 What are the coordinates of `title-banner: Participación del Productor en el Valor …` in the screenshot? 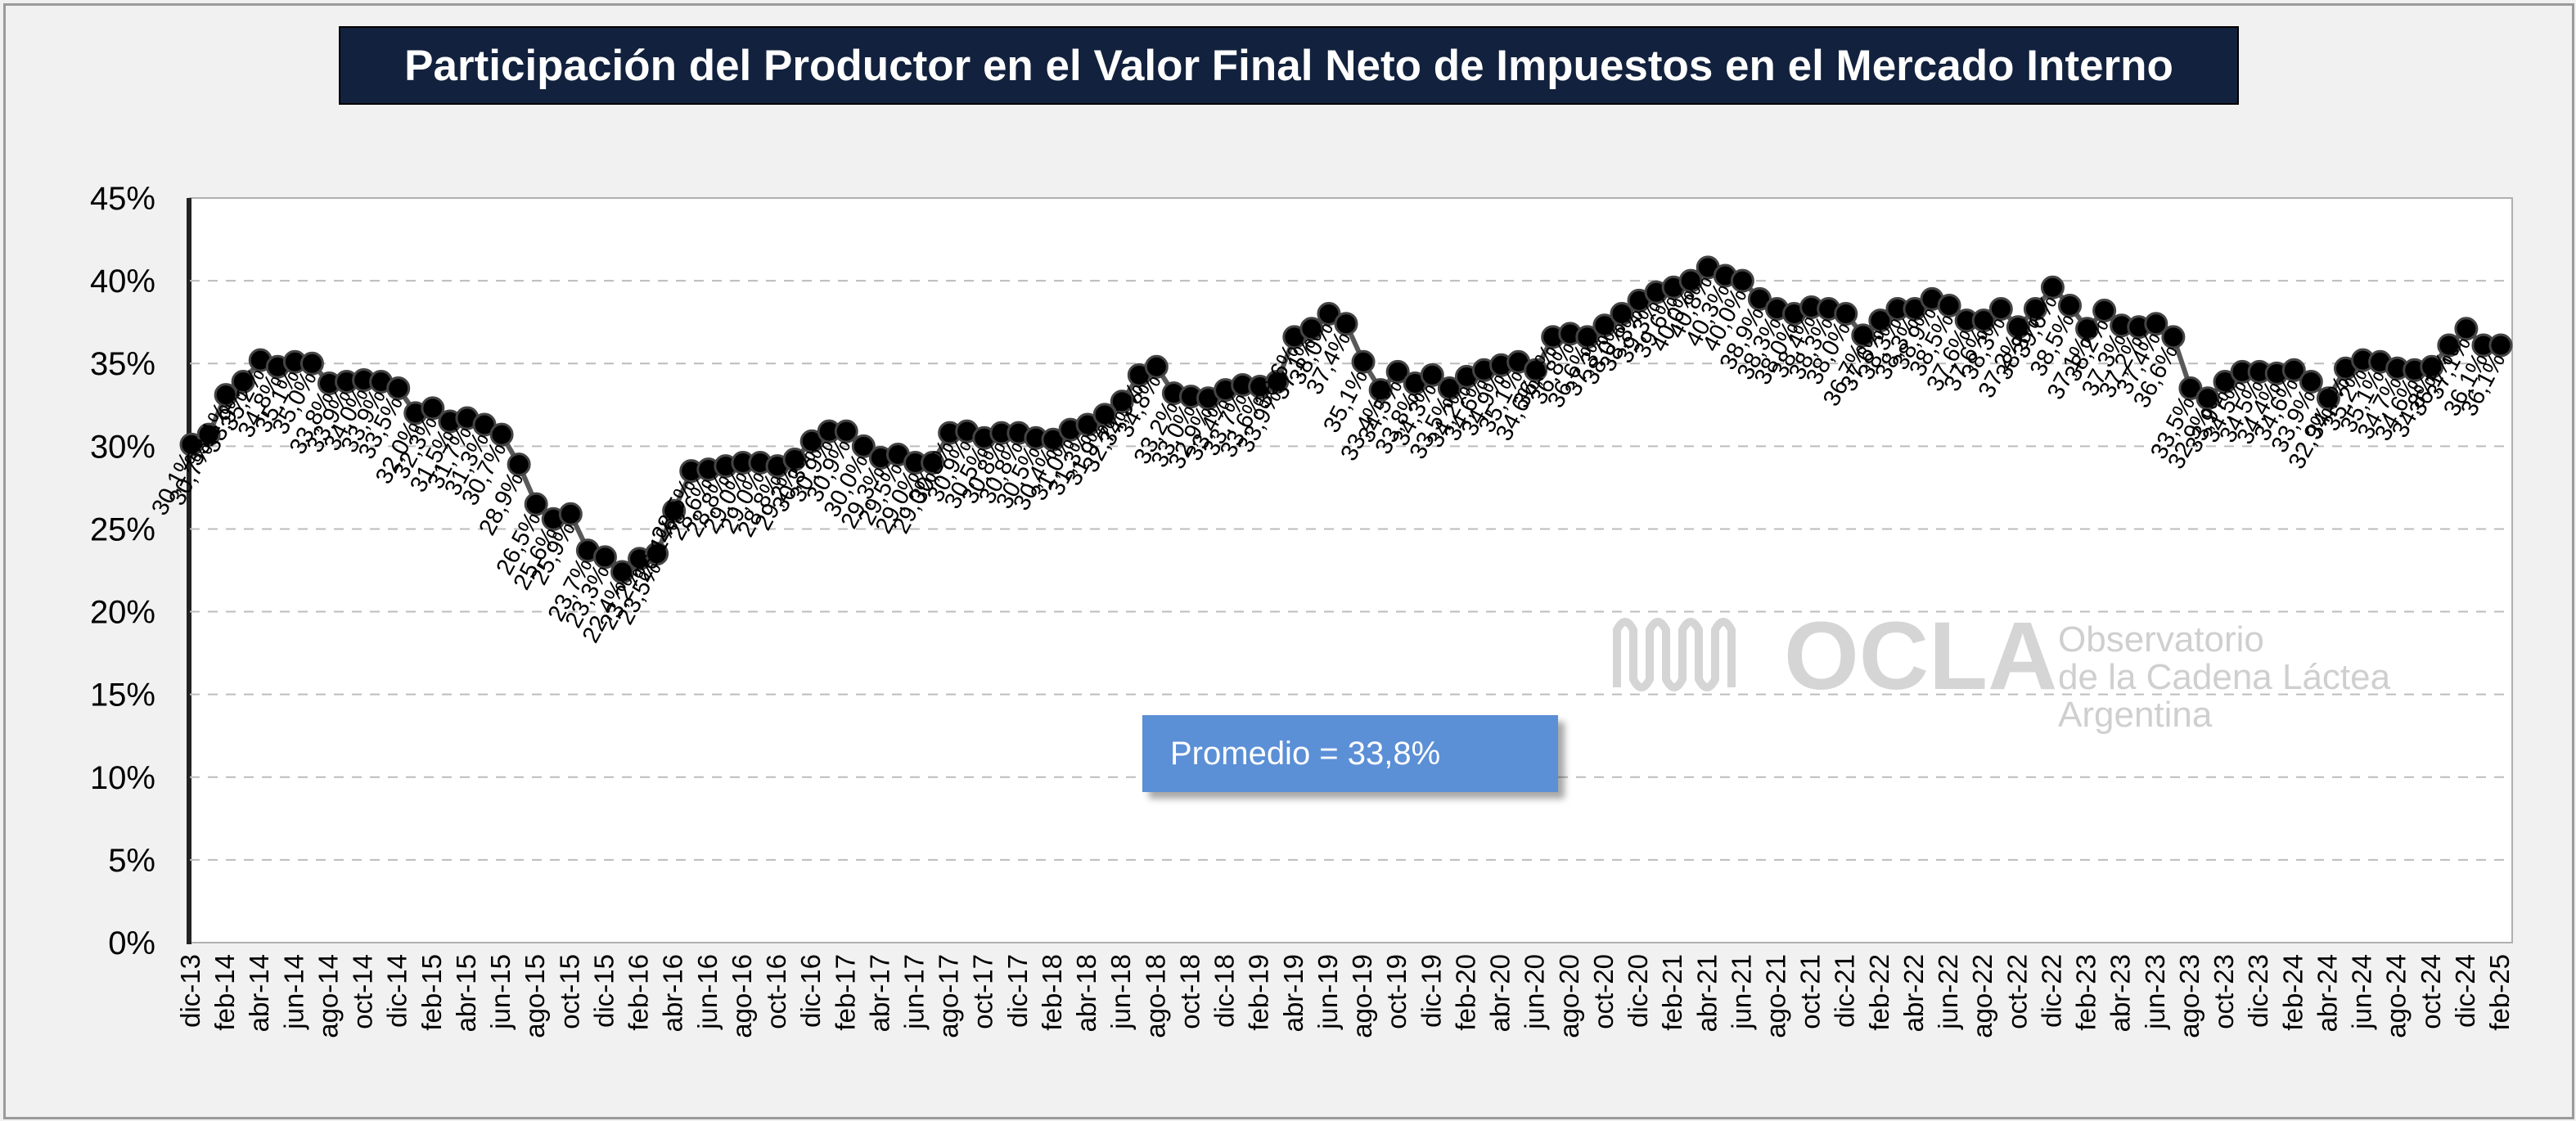 It's located at (1289, 65).